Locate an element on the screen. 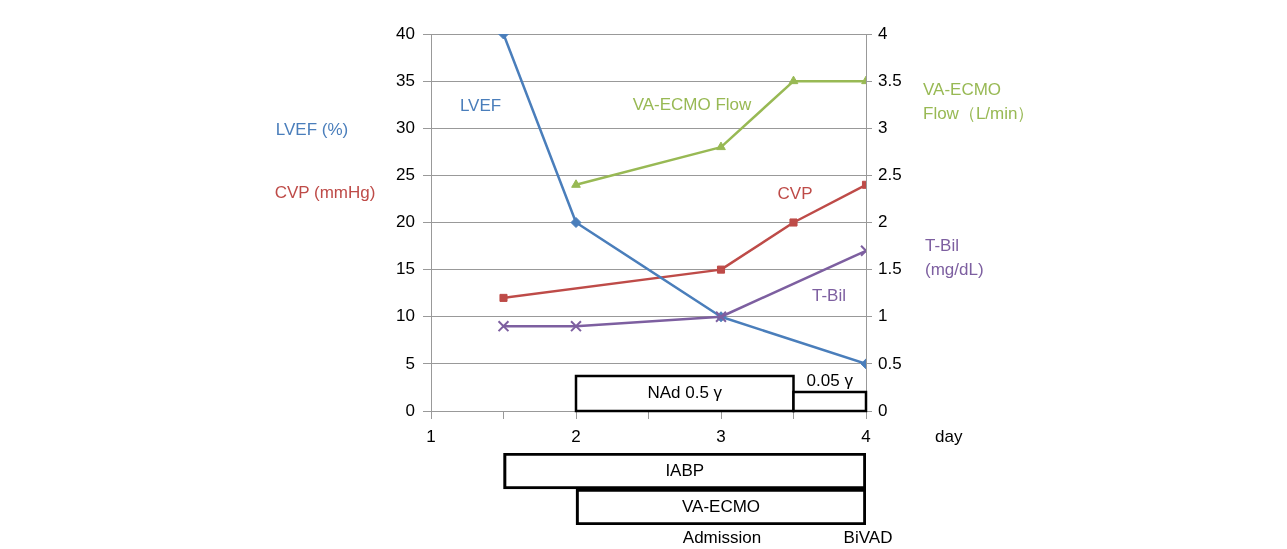 The height and width of the screenshot is (549, 1287). y2-tick-label: 3 is located at coordinates (883, 127).